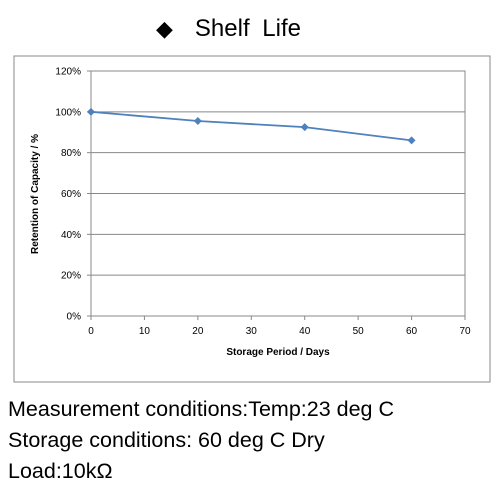 The image size is (500, 500). I want to click on y-tick-label: 80%, so click(71, 153).